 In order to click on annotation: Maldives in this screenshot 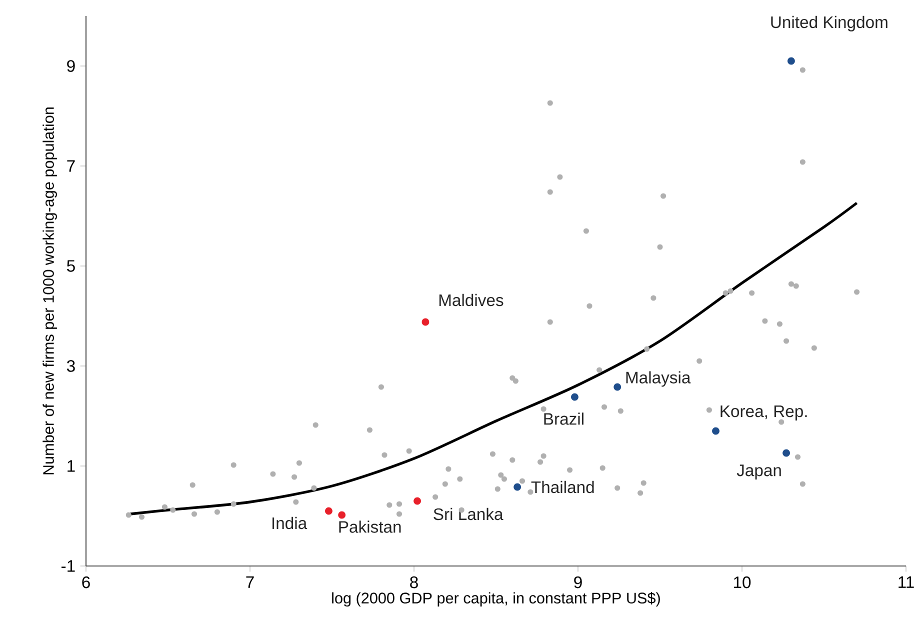, I will do `click(471, 300)`.